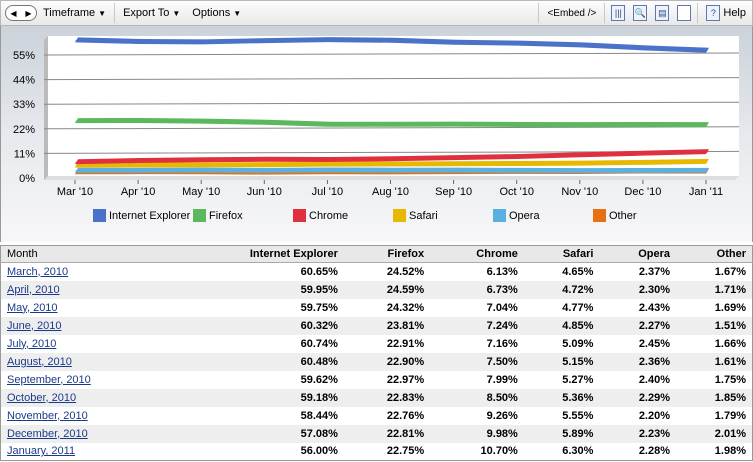  Describe the element at coordinates (85, 452) in the screenshot. I see `month-link-cell: January, 2011` at that location.